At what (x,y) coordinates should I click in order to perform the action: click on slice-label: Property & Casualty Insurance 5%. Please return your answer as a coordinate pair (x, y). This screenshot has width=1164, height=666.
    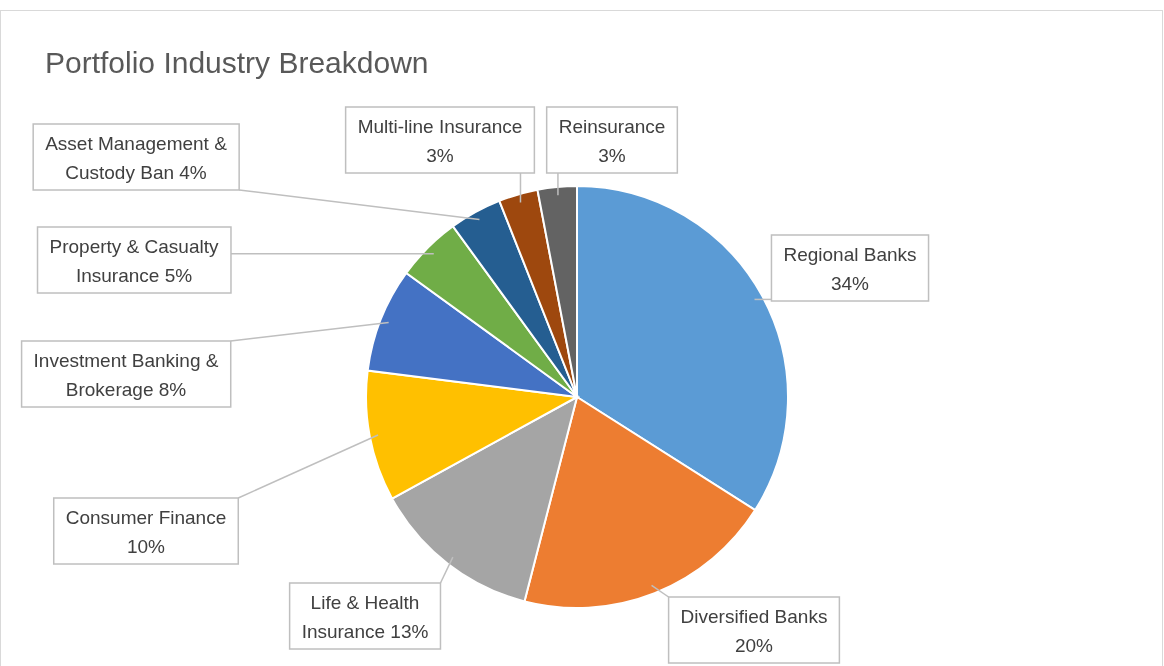
    Looking at the image, I should click on (134, 261).